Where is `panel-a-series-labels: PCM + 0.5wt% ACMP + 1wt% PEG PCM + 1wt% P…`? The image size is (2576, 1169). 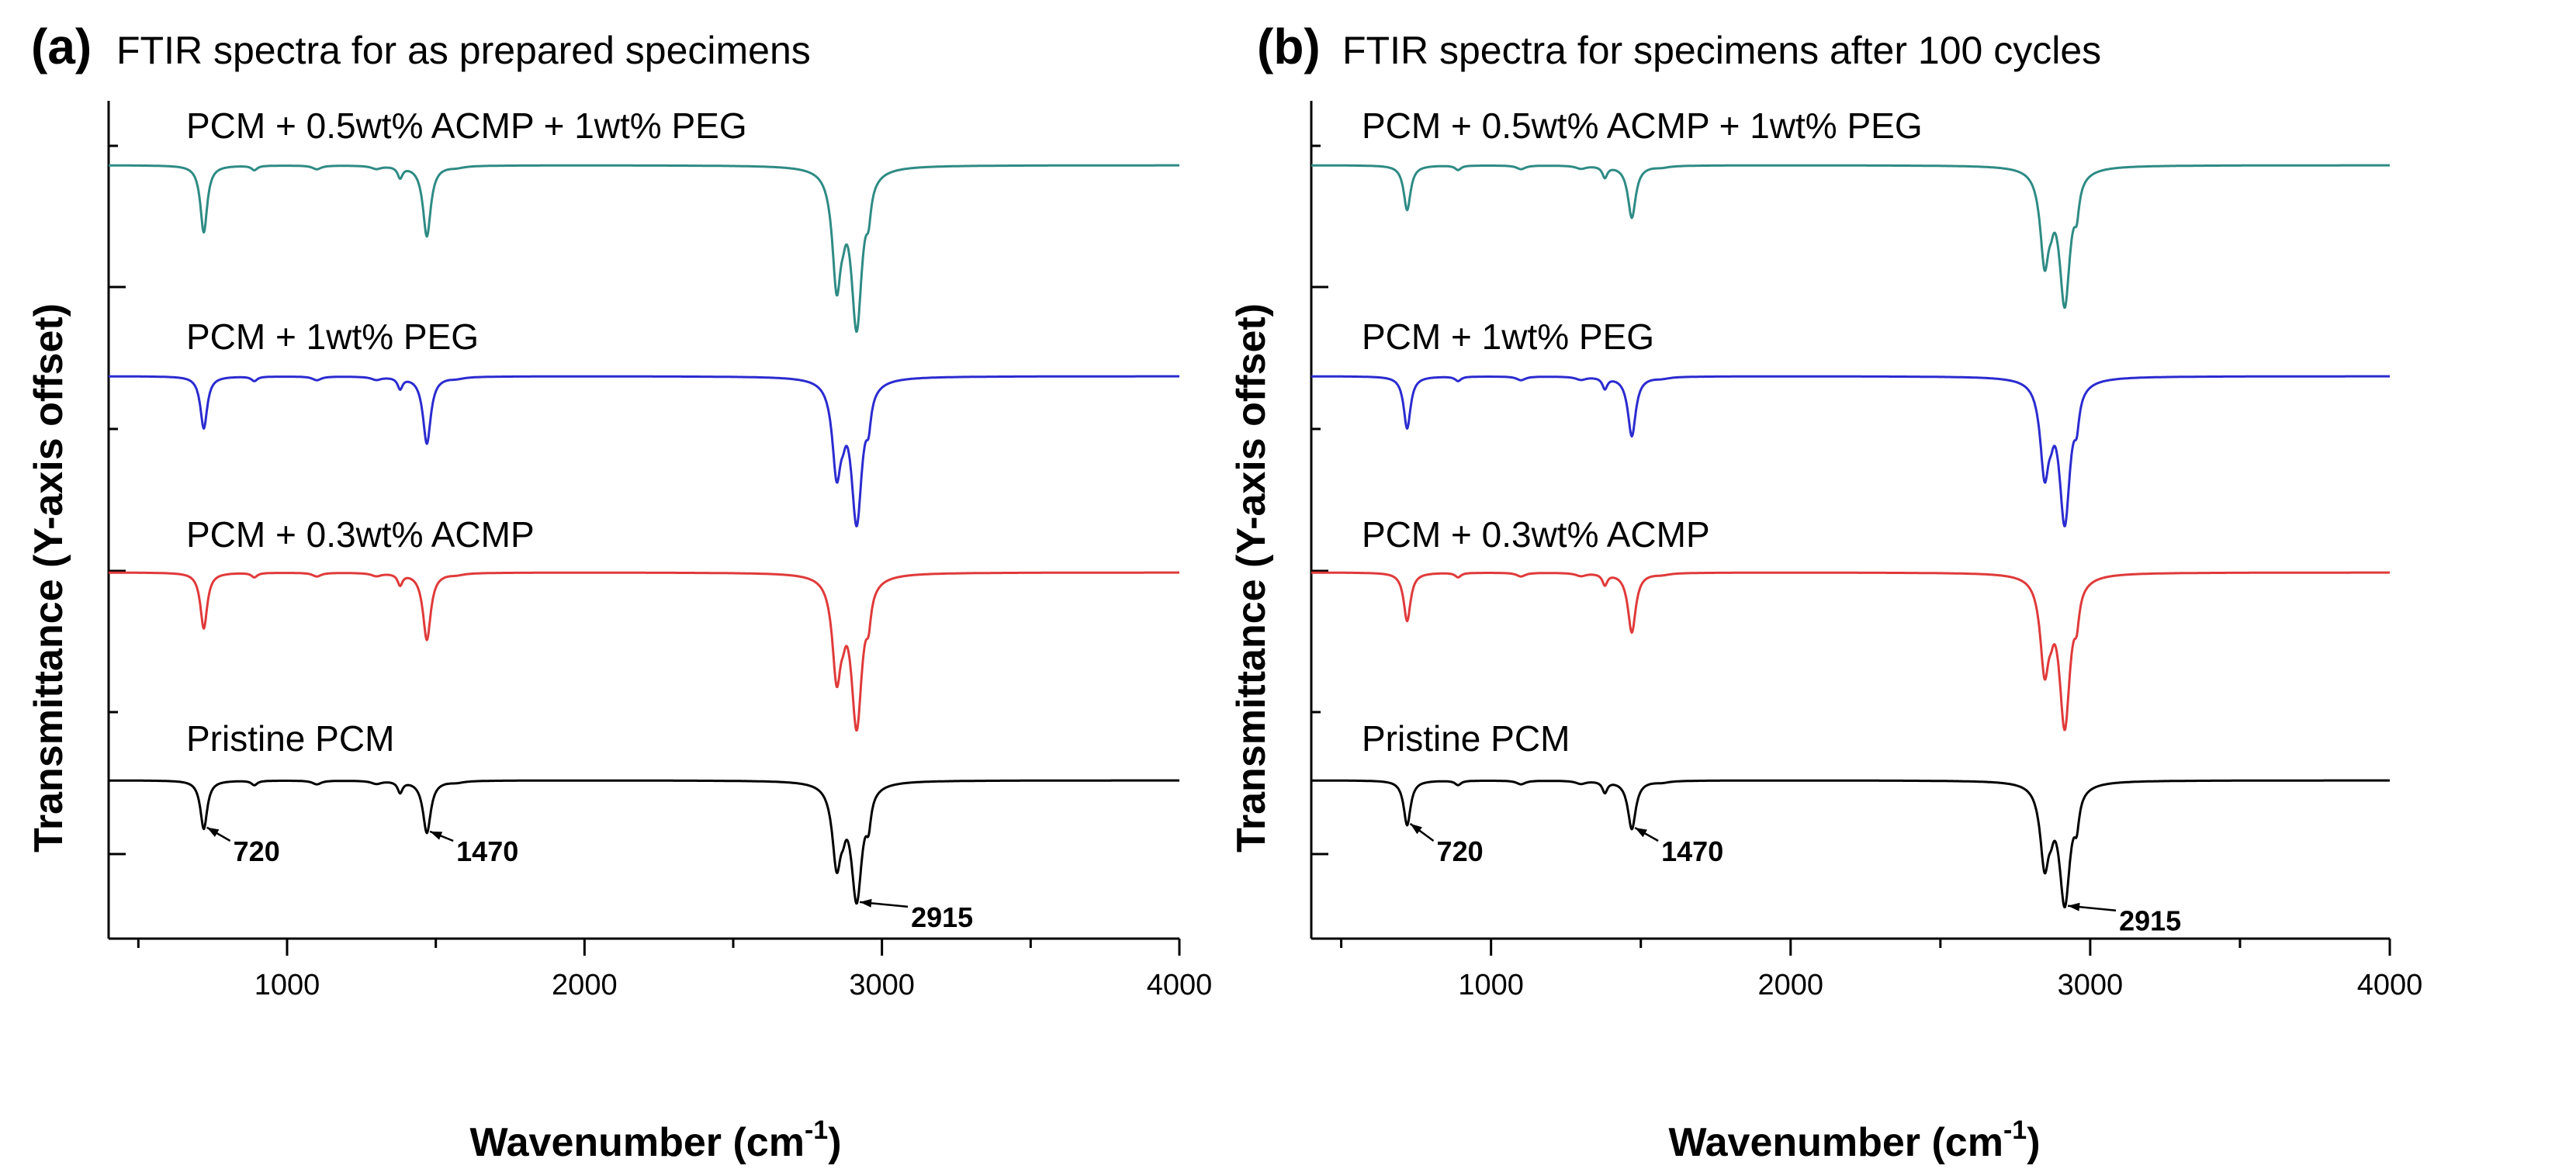 panel-a-series-labels: PCM + 0.5wt% ACMP + 1wt% PEG PCM + 1wt% P… is located at coordinates (466, 432).